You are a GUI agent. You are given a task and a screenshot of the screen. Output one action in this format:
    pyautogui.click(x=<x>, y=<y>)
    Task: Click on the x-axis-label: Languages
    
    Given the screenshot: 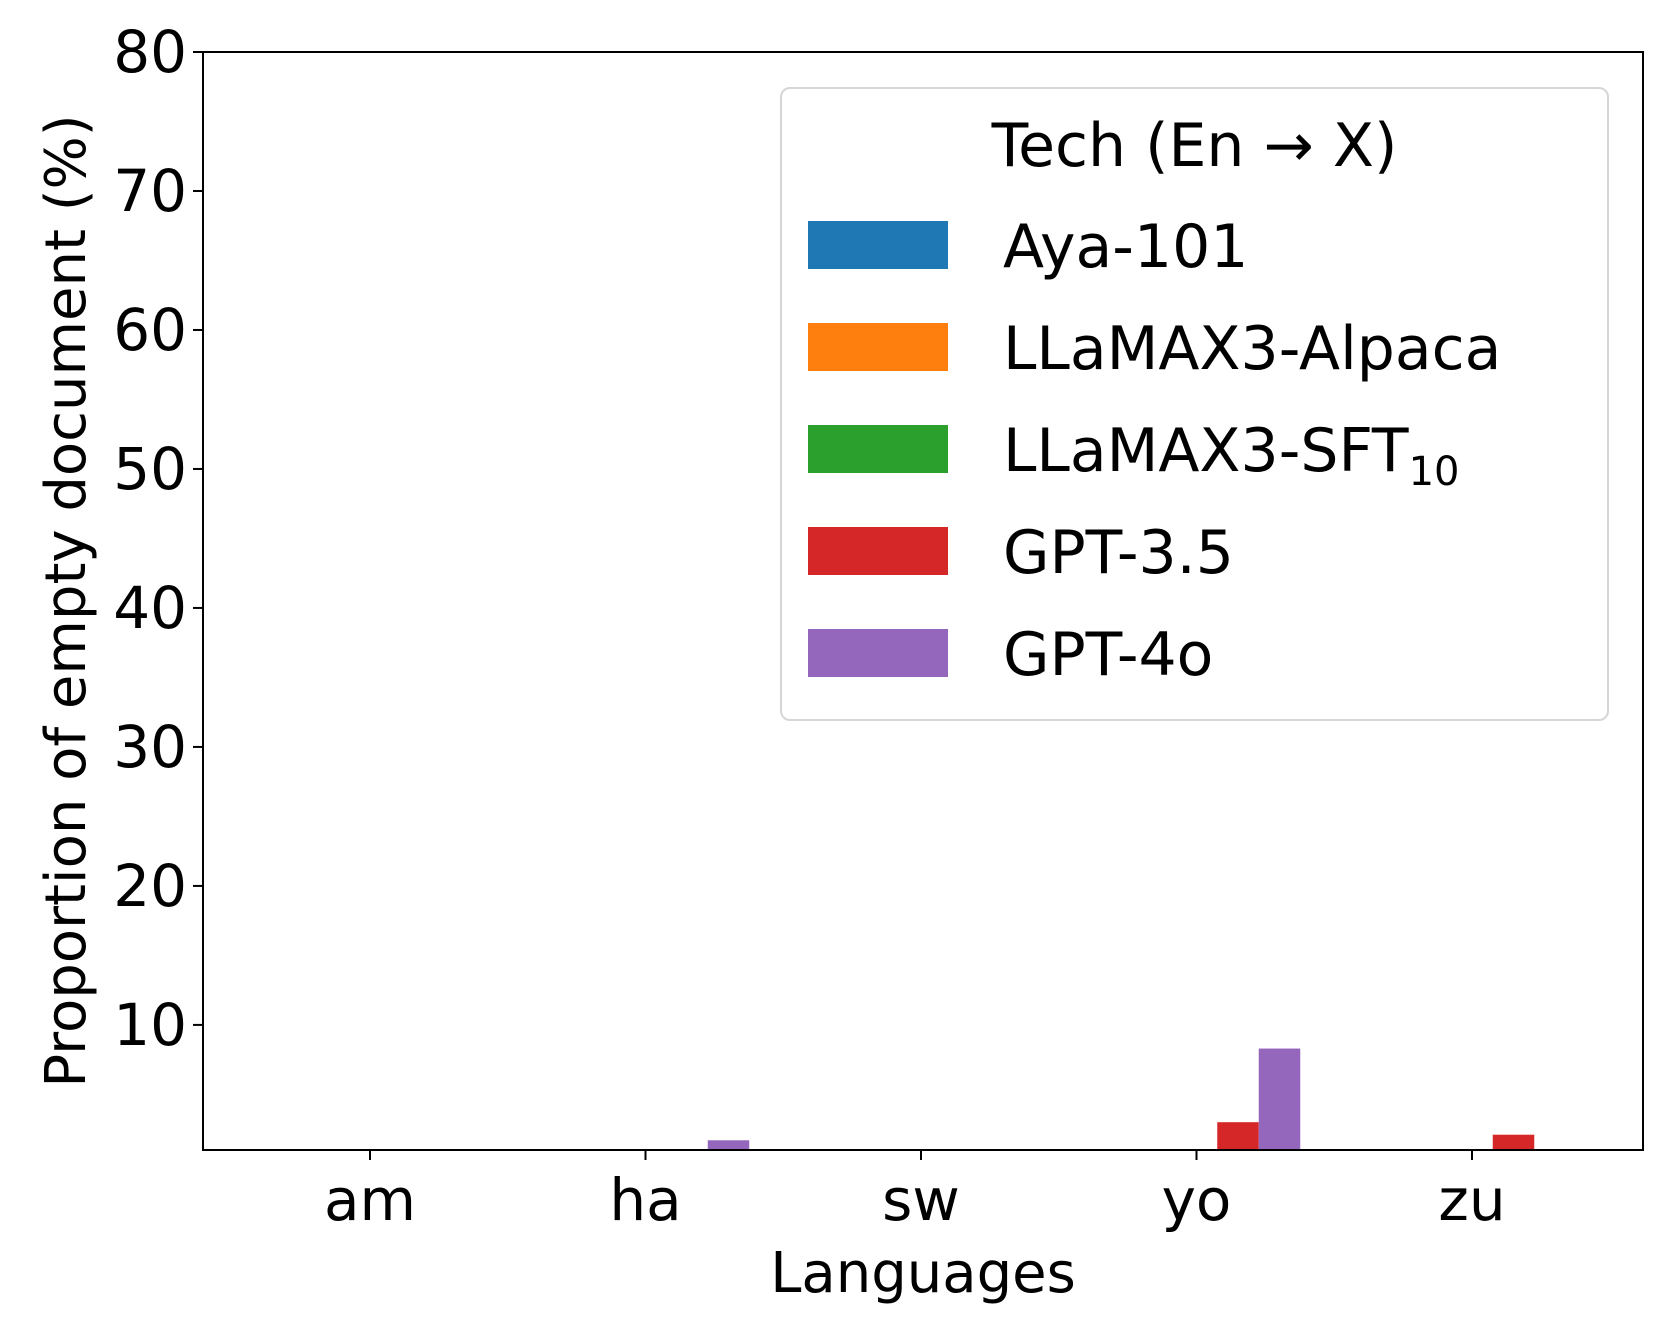 What is the action you would take?
    pyautogui.click(x=923, y=1273)
    